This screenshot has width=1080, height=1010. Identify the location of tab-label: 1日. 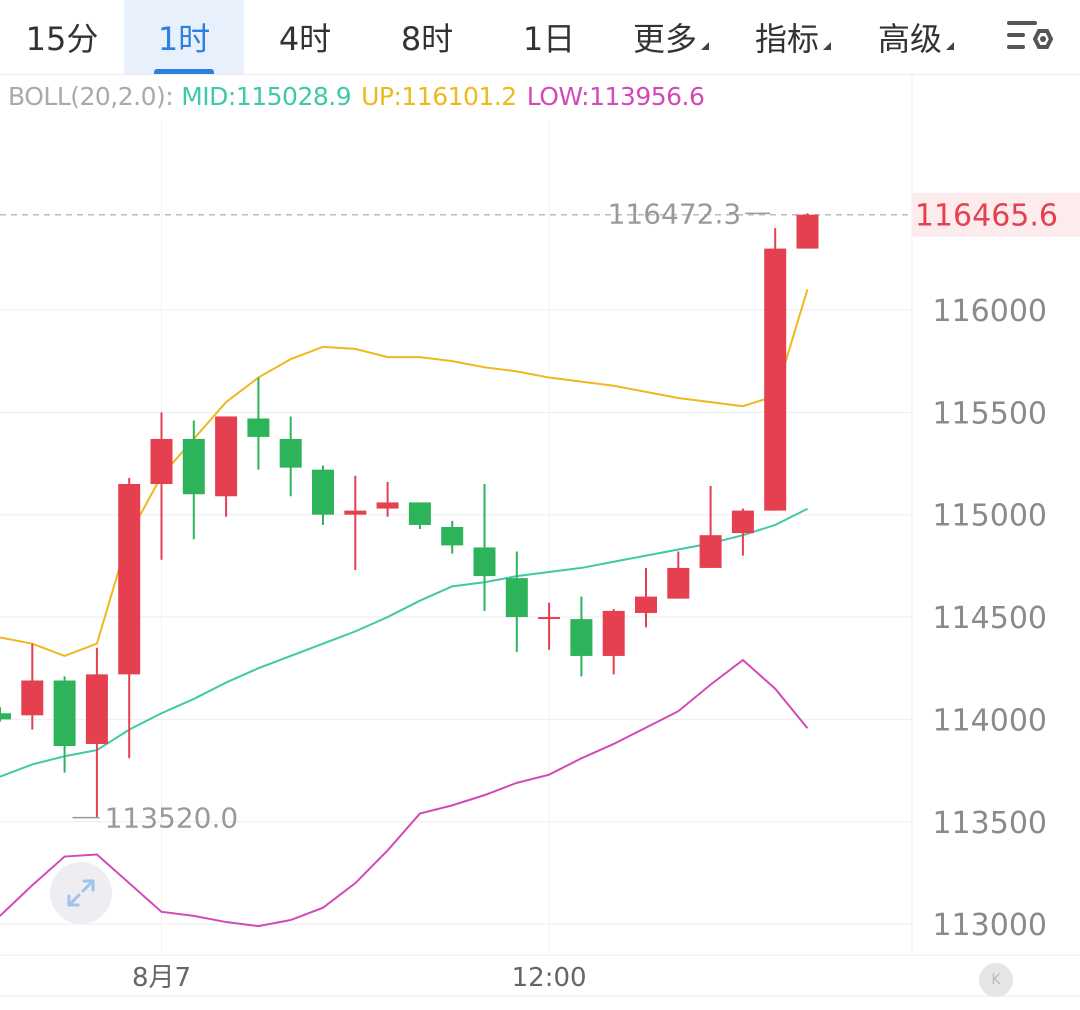
(549, 39).